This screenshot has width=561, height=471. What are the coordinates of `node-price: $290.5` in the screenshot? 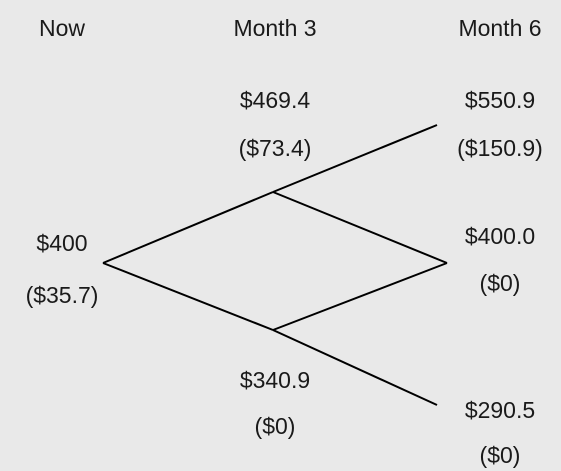 It's located at (500, 410).